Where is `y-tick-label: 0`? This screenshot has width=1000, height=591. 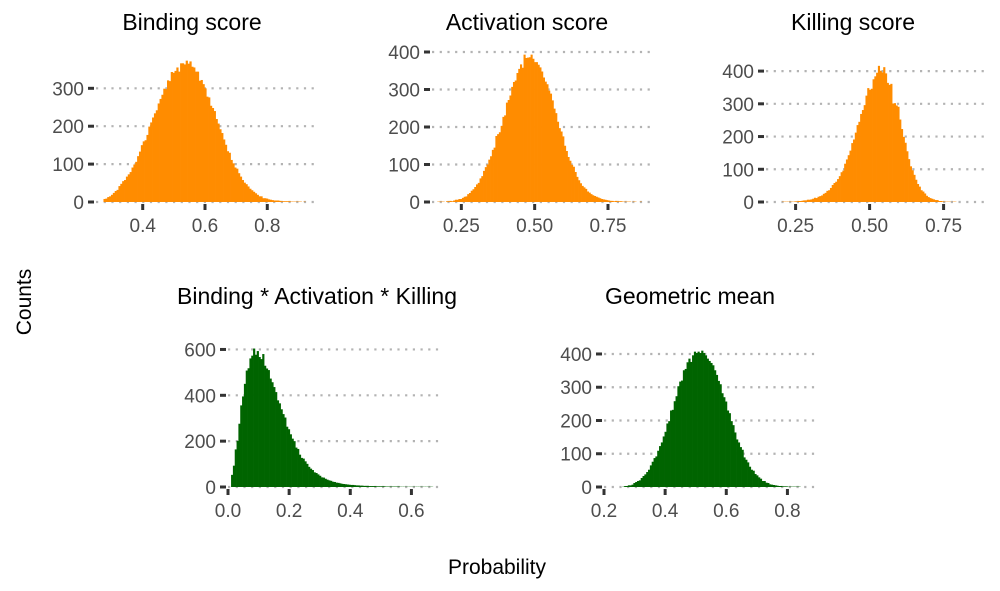
y-tick-label: 0 is located at coordinates (210, 488).